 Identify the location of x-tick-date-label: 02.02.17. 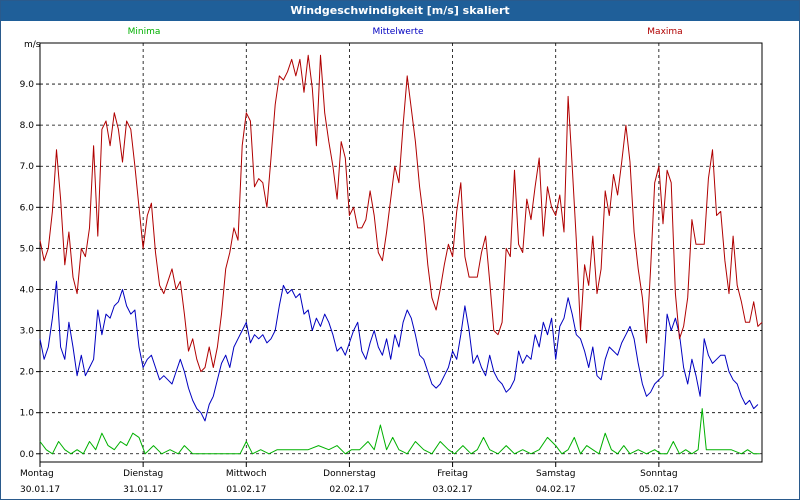
(349, 490).